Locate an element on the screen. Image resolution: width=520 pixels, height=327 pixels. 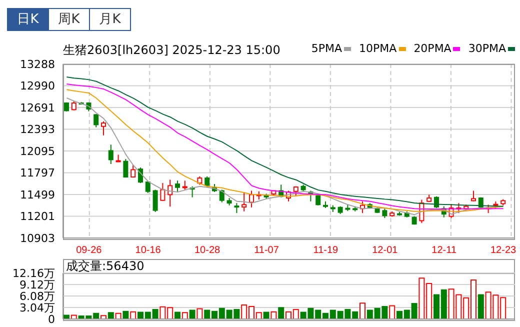
y-tick-label: 13288 is located at coordinates (37, 64).